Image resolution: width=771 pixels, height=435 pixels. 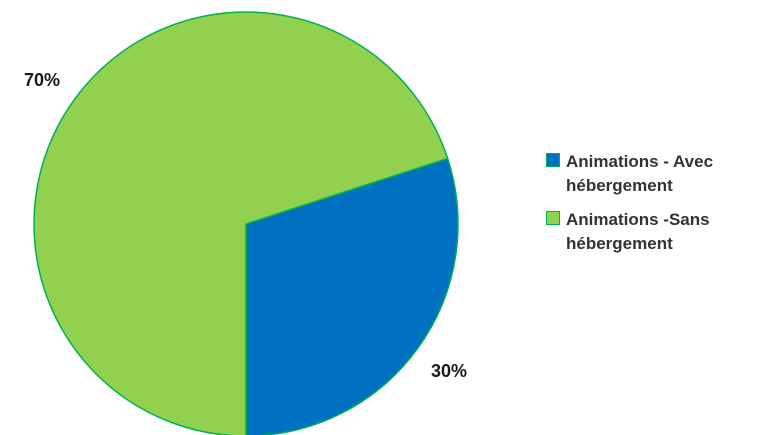 I want to click on legend-item-sans-hebergement: Animations -Sans hébergement, so click(x=658, y=232).